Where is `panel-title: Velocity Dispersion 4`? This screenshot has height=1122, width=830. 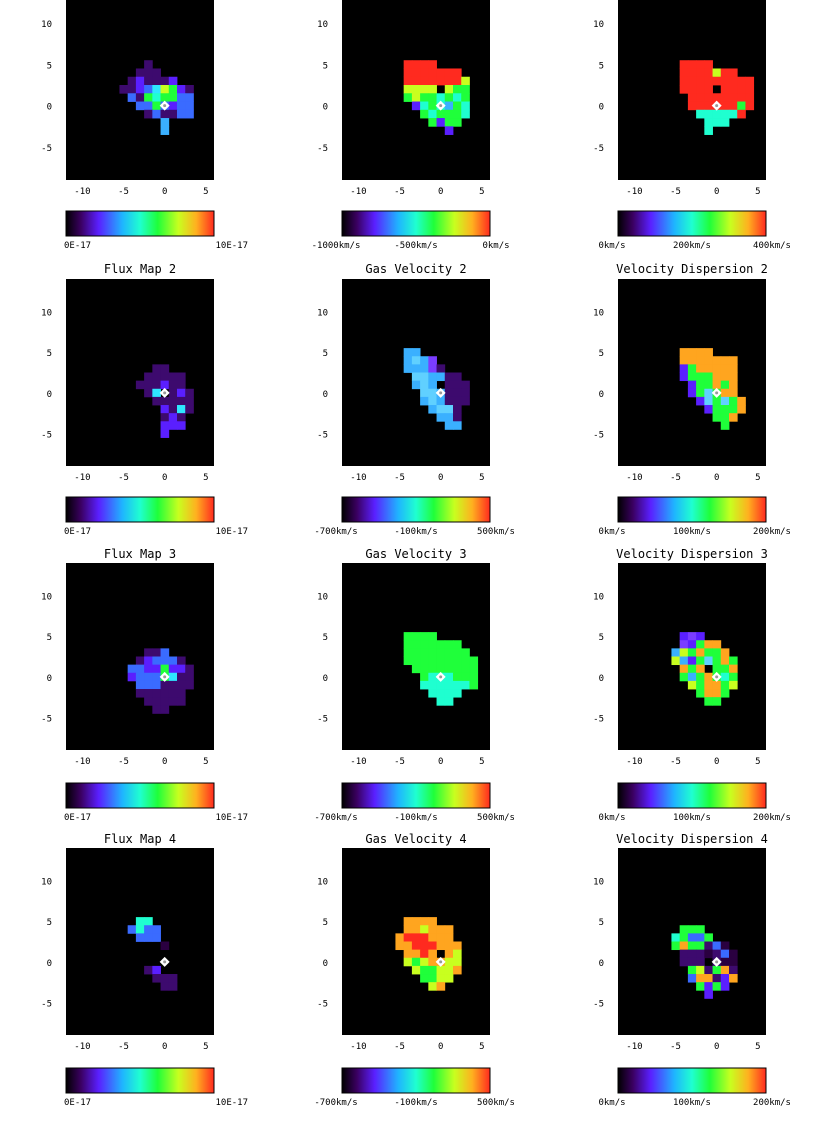
panel-title: Velocity Dispersion 4 is located at coordinates (692, 839).